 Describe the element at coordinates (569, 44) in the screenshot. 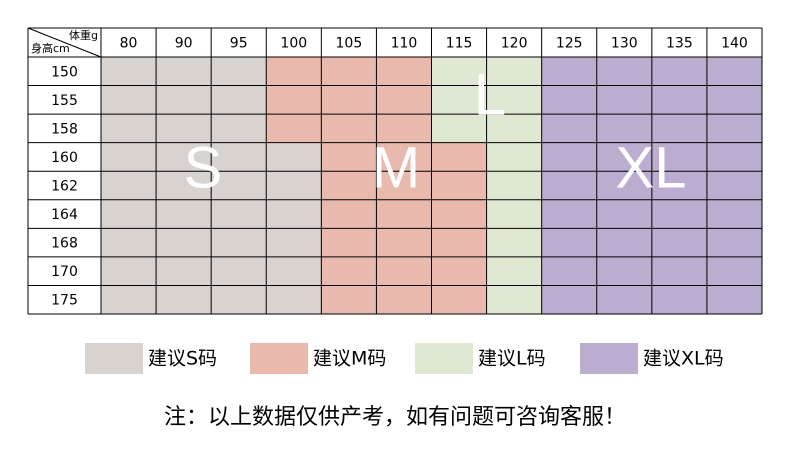

I see `column-label: 125` at that location.